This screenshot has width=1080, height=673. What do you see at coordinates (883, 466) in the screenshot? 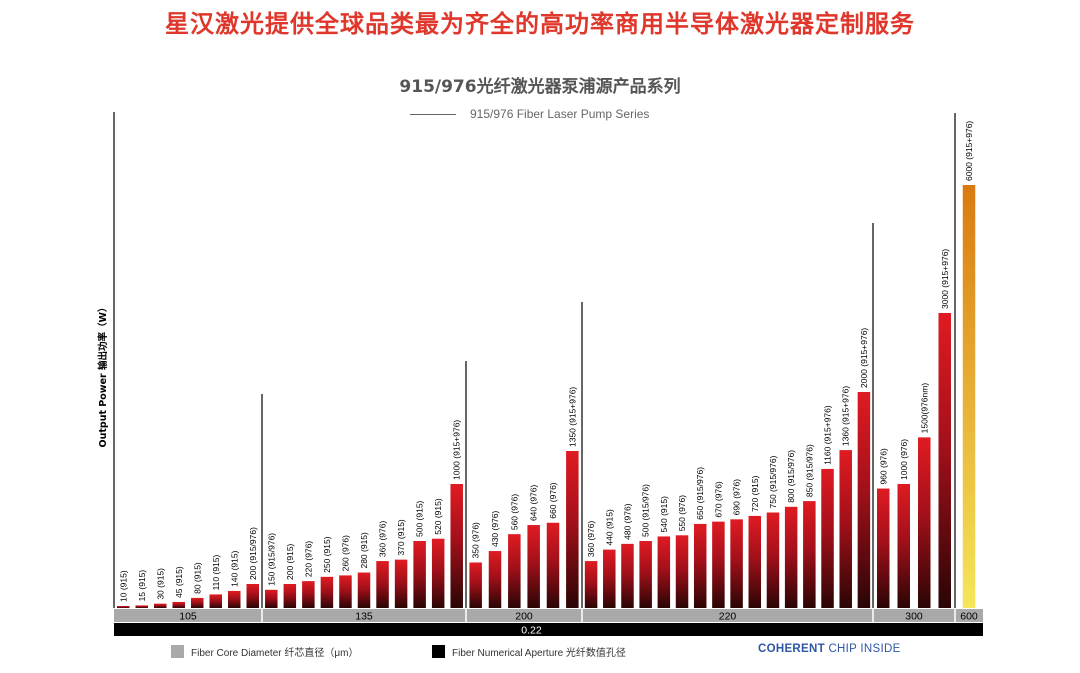
I see `bar-label: 960 (976)` at bounding box center [883, 466].